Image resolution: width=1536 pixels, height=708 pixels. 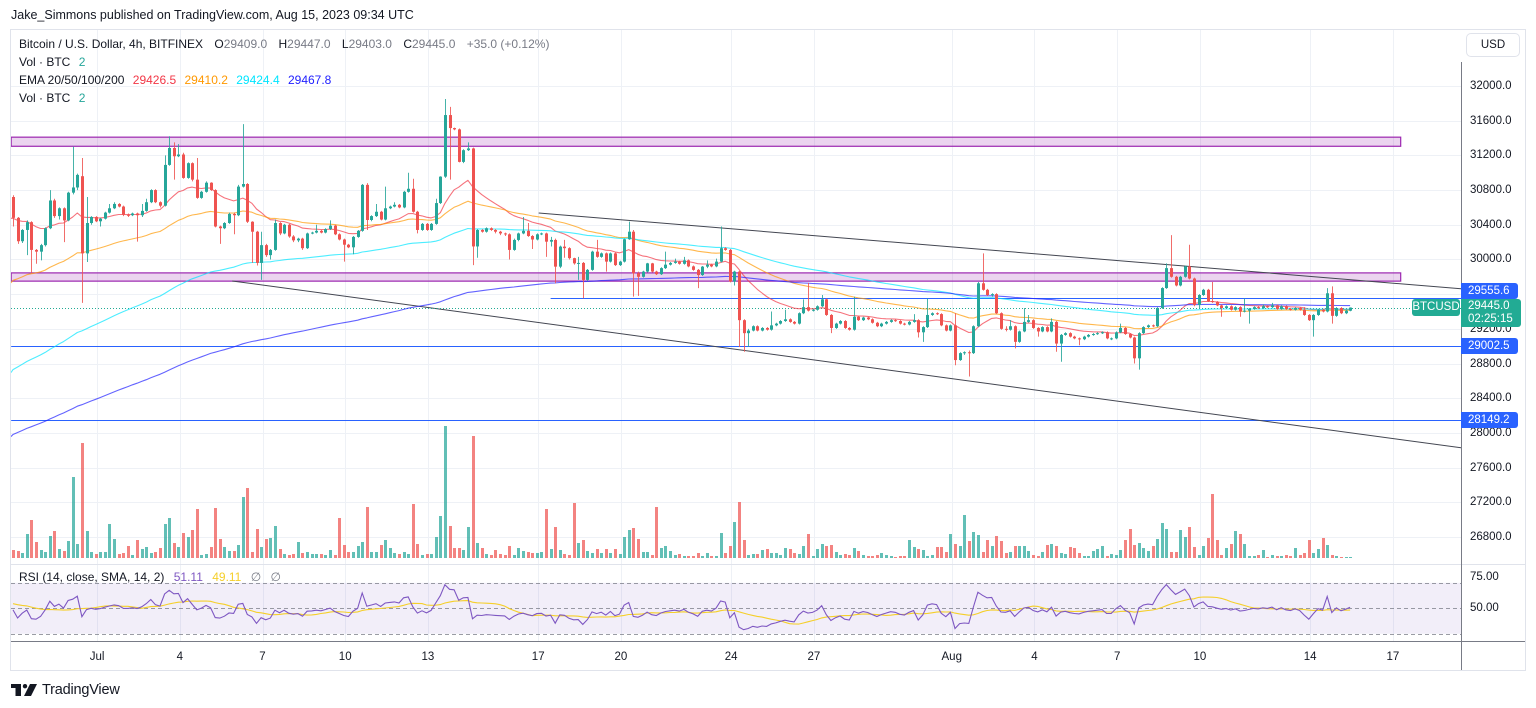 What do you see at coordinates (45, 98) in the screenshot?
I see `volume-label: Vol · BTC` at bounding box center [45, 98].